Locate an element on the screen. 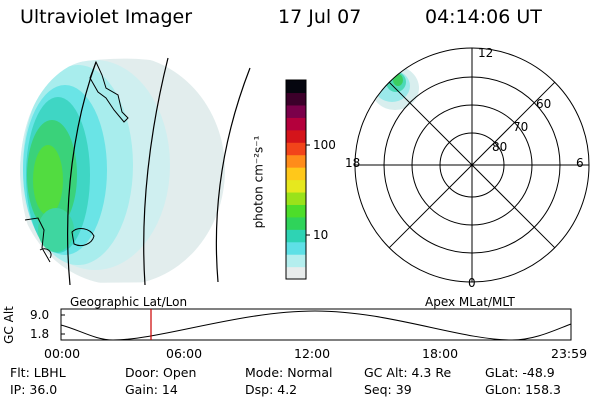 This screenshot has width=600, height=400. time-tick-1800: 18:00 is located at coordinates (440, 353).